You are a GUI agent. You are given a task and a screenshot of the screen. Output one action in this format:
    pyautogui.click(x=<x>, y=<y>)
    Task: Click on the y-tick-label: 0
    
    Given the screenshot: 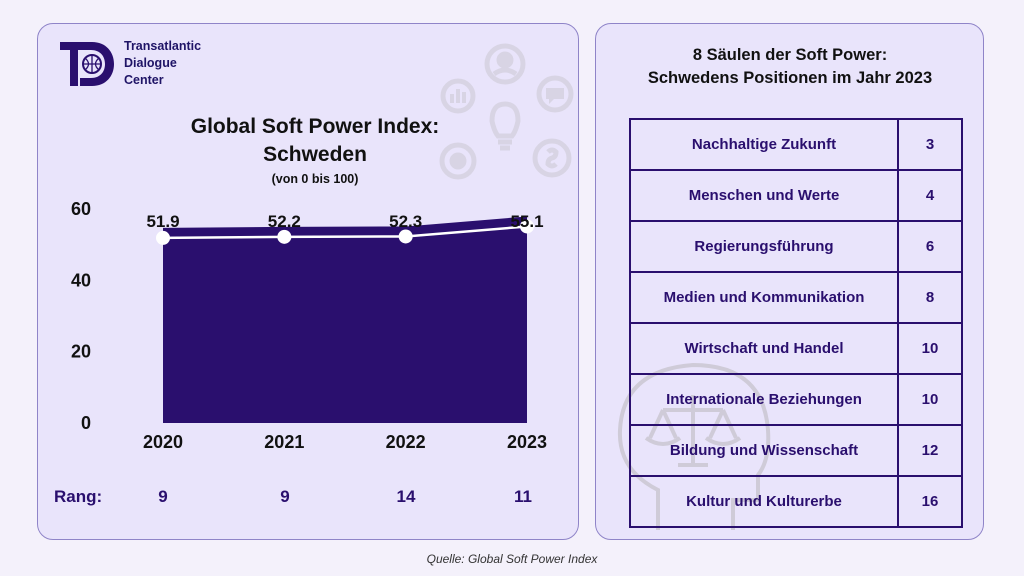 What is the action you would take?
    pyautogui.click(x=86, y=423)
    